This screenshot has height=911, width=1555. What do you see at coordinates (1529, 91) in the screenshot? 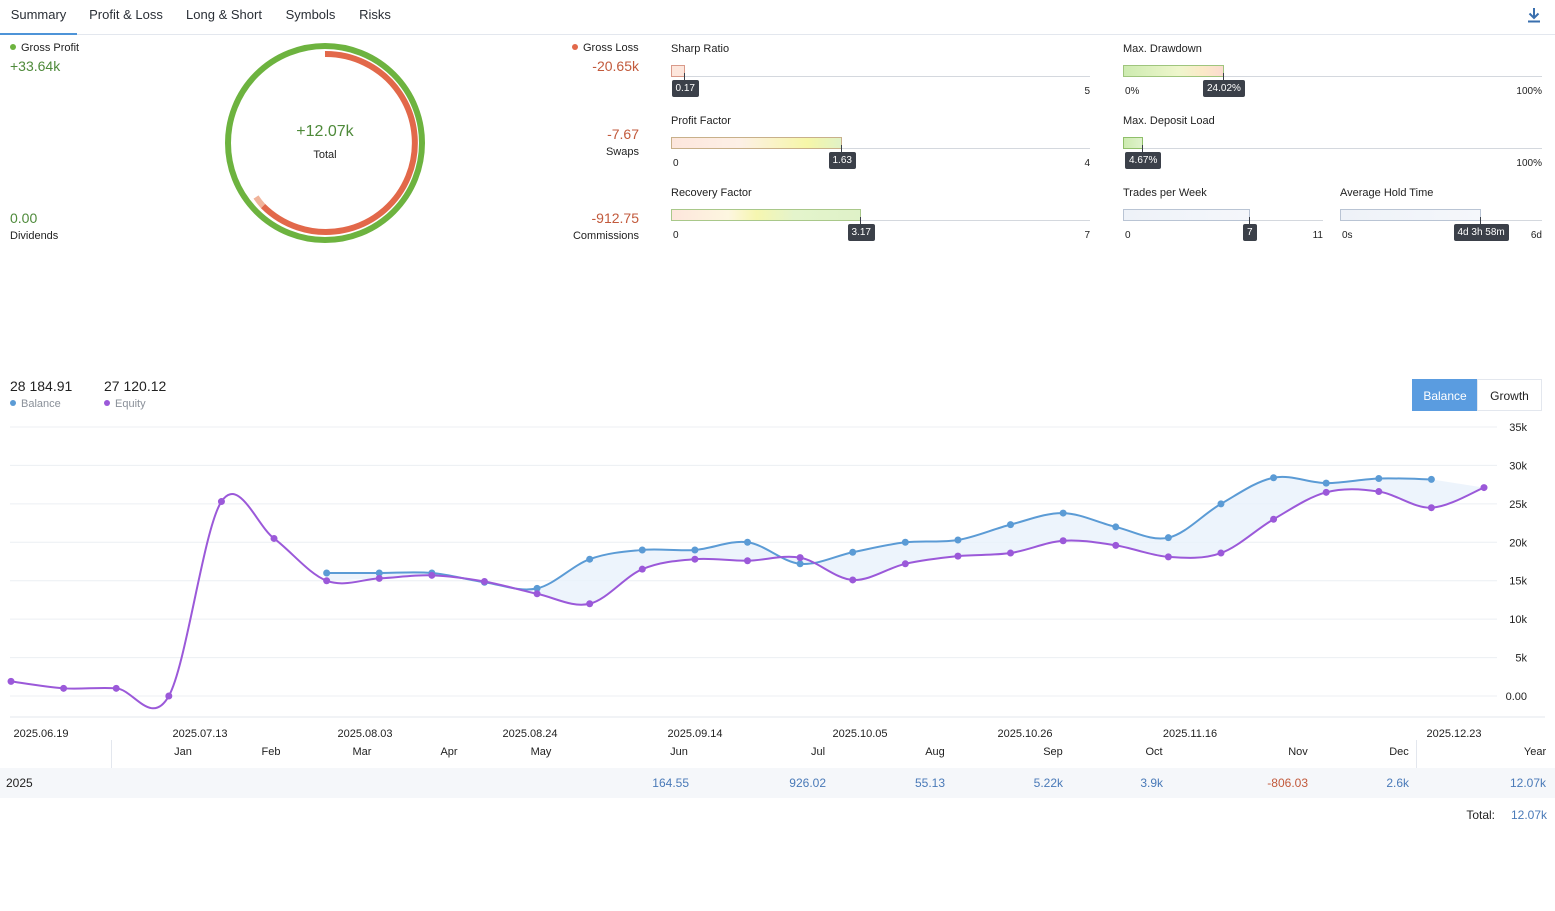
I see `metric-max-drawdown-max: 100%` at bounding box center [1529, 91].